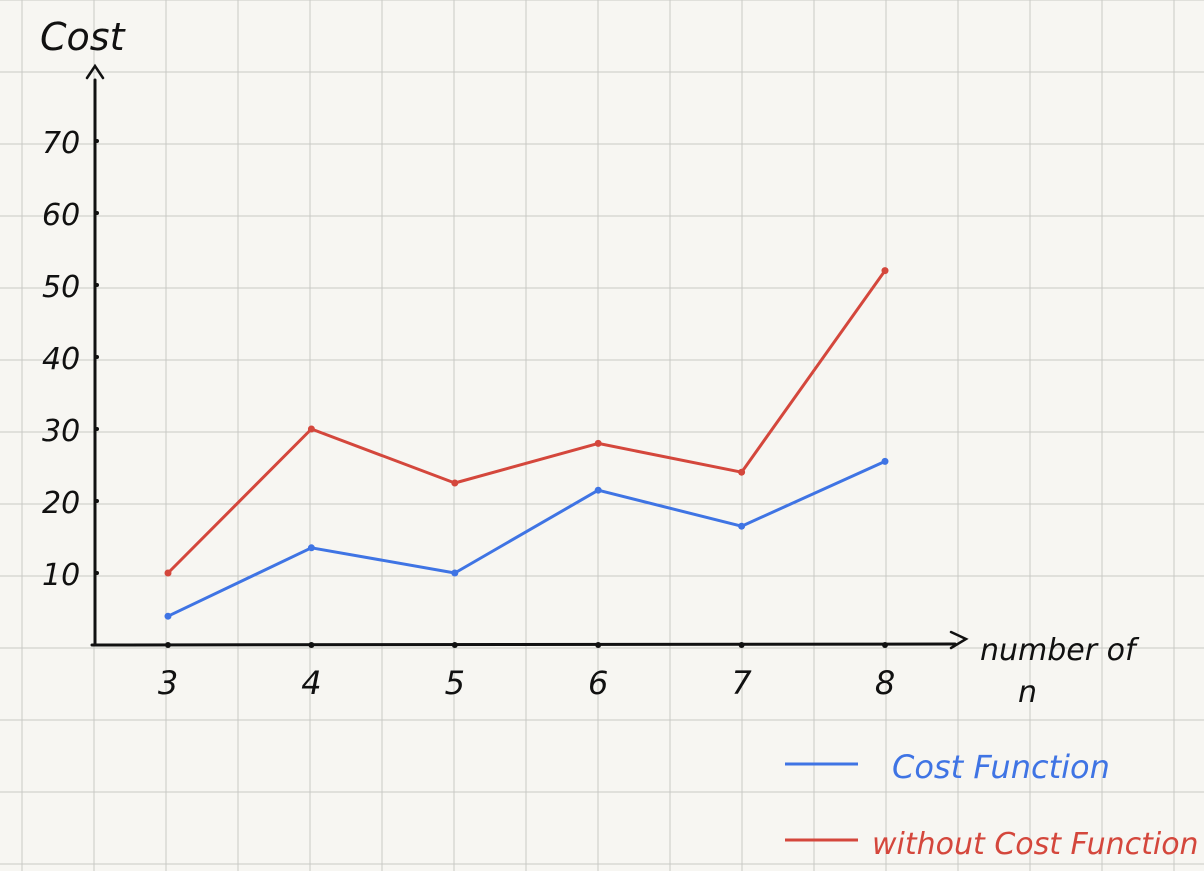 This screenshot has width=1204, height=871. Describe the element at coordinates (61, 215) in the screenshot. I see `y-tick-label: 60` at that location.